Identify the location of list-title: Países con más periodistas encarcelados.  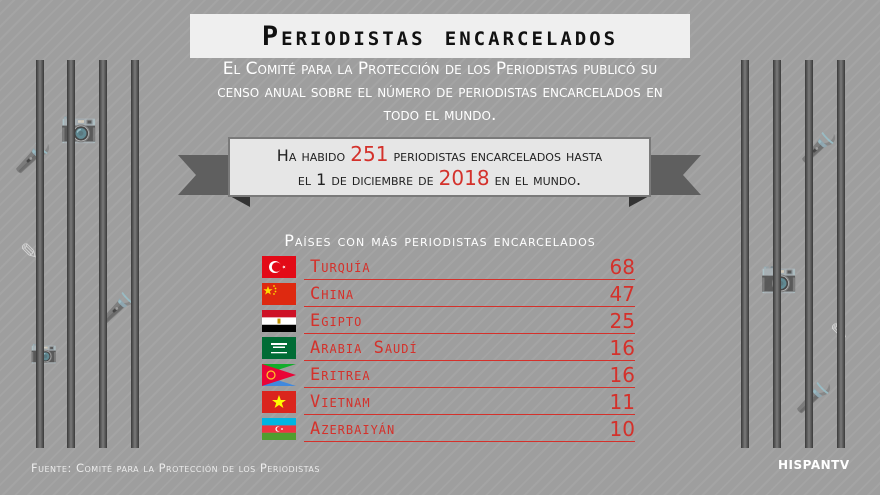
(440, 240).